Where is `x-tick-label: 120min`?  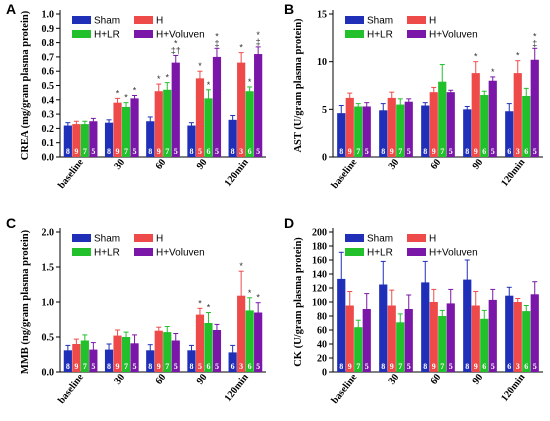 x-tick-label: 120min is located at coordinates (513, 173).